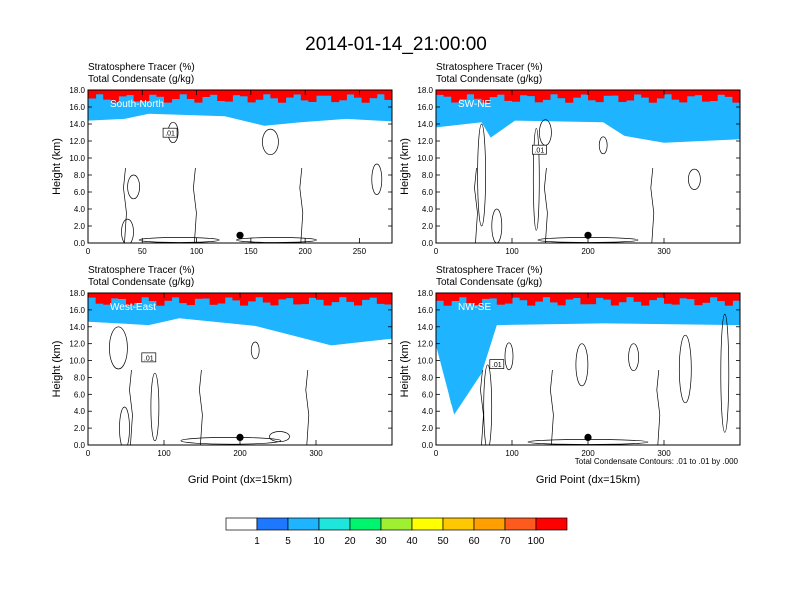 The width and height of the screenshot is (792, 612). Describe the element at coordinates (360, 251) in the screenshot. I see `x-tick-label: 250` at that location.